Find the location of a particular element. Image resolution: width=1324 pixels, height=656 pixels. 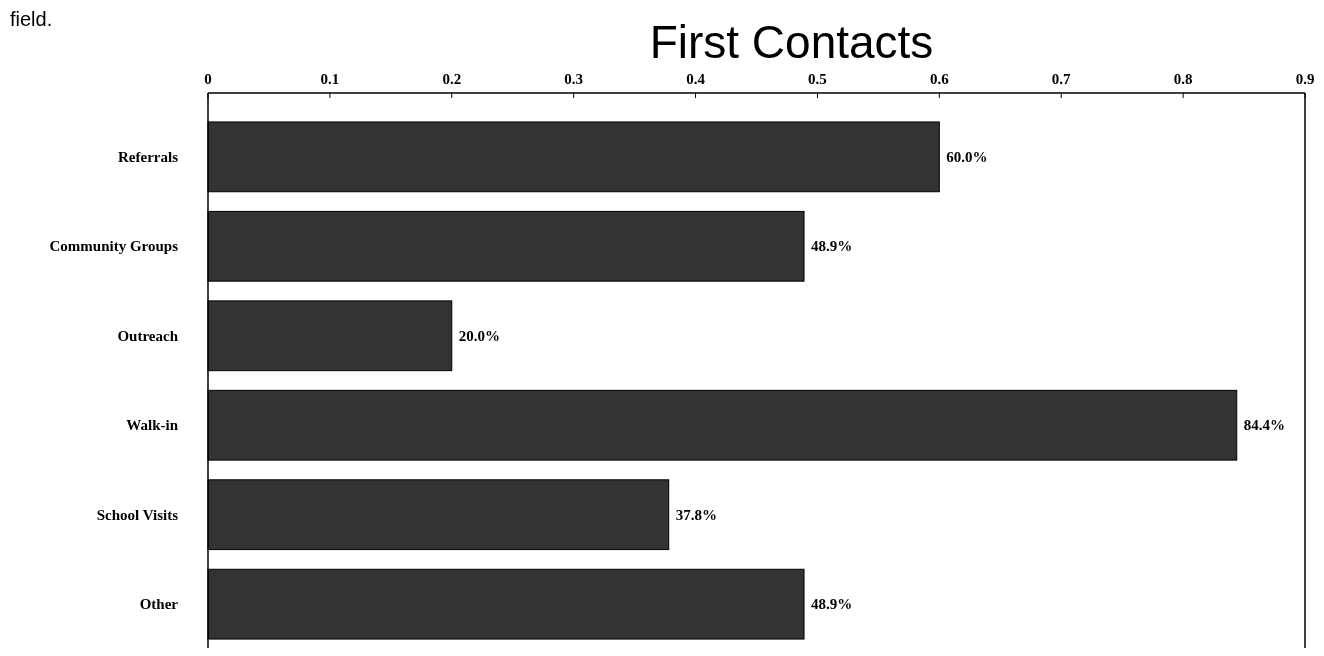

x-tick-label: 0.6 is located at coordinates (939, 79).